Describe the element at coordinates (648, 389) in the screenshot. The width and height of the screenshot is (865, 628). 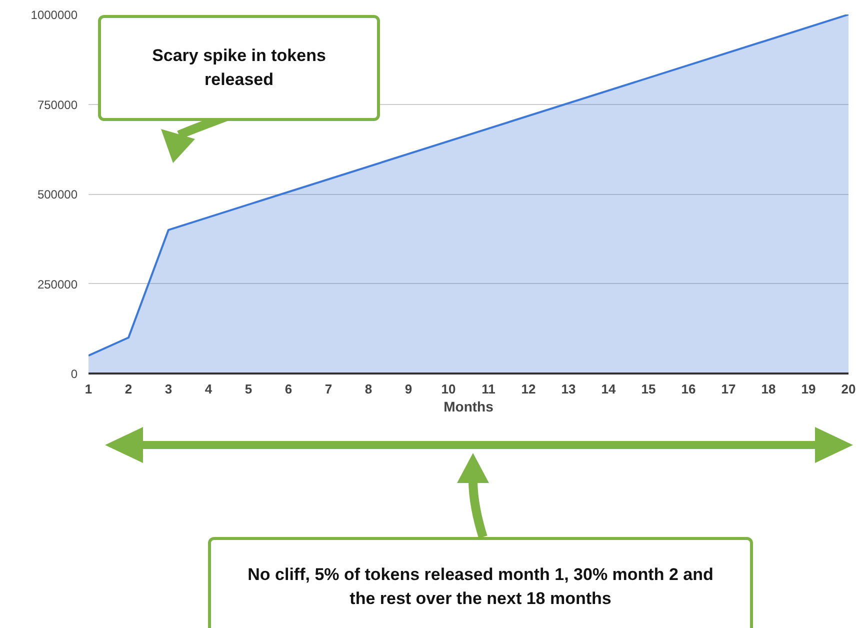
I see `x-tick-label: 15` at that location.